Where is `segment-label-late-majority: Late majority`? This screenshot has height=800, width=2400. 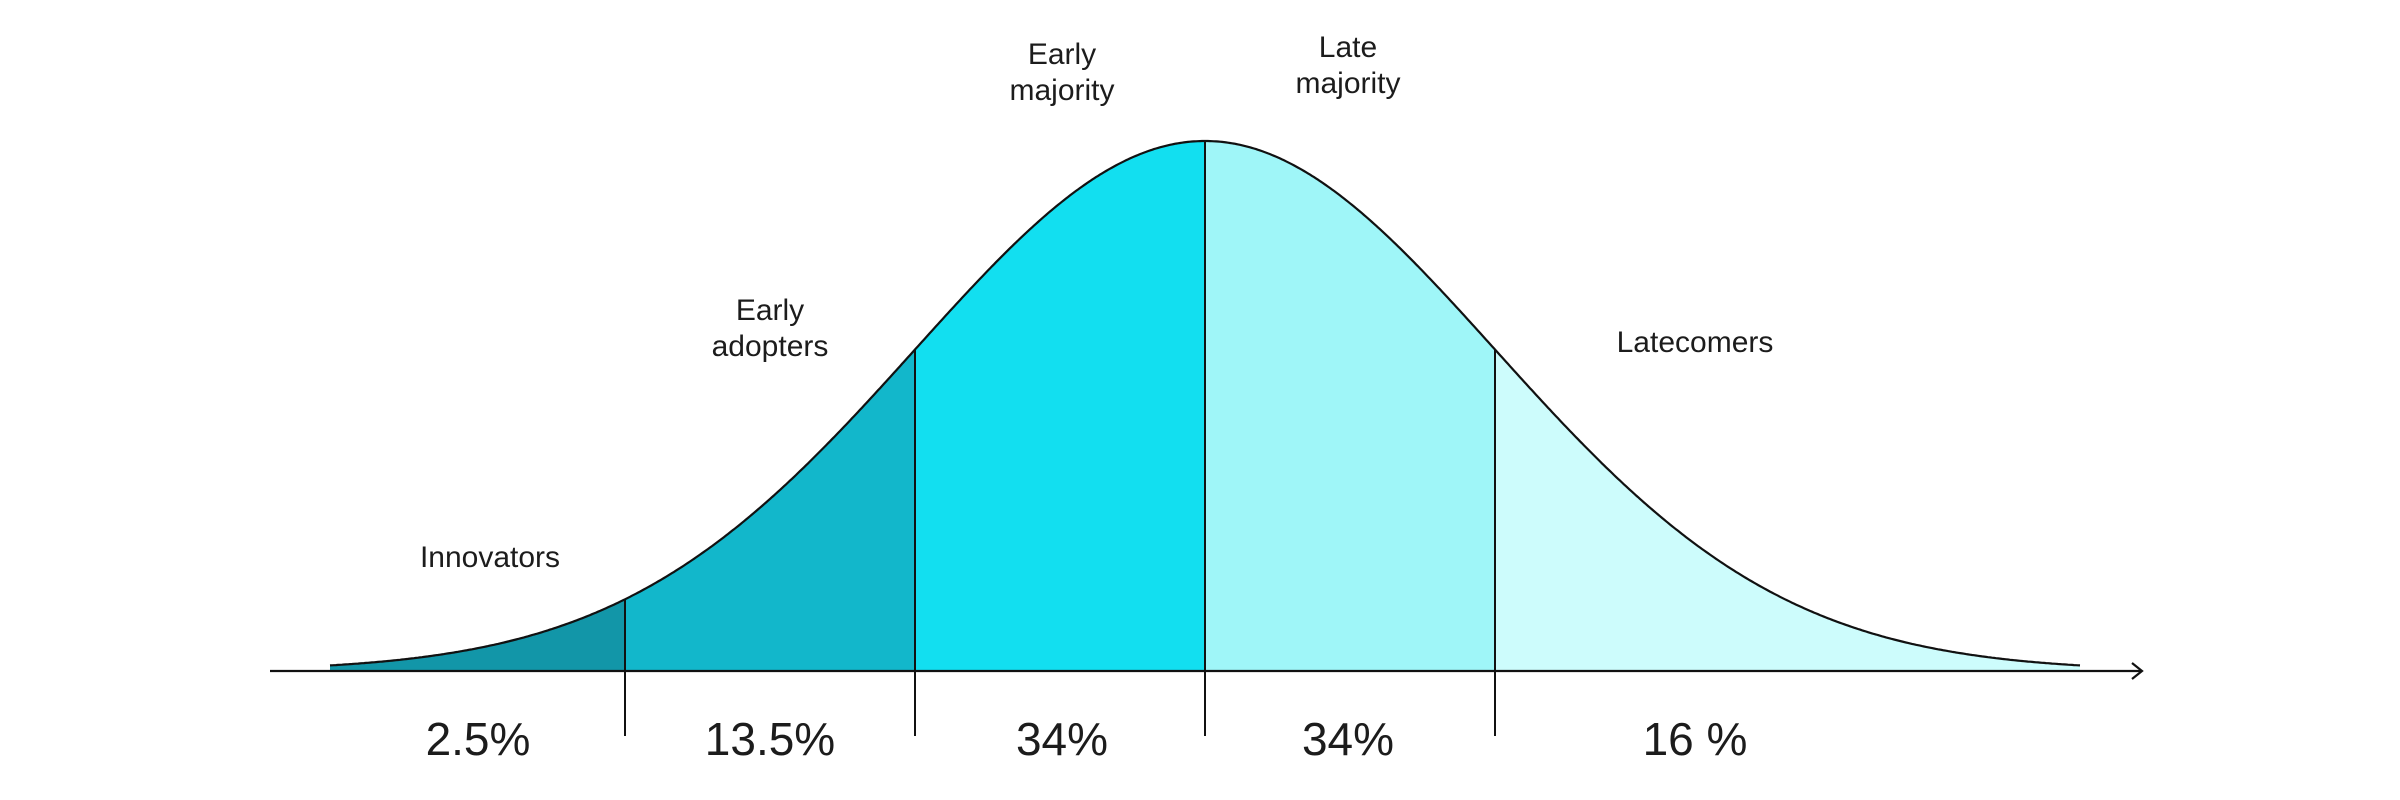 segment-label-late-majority: Late majority is located at coordinates (1347, 65).